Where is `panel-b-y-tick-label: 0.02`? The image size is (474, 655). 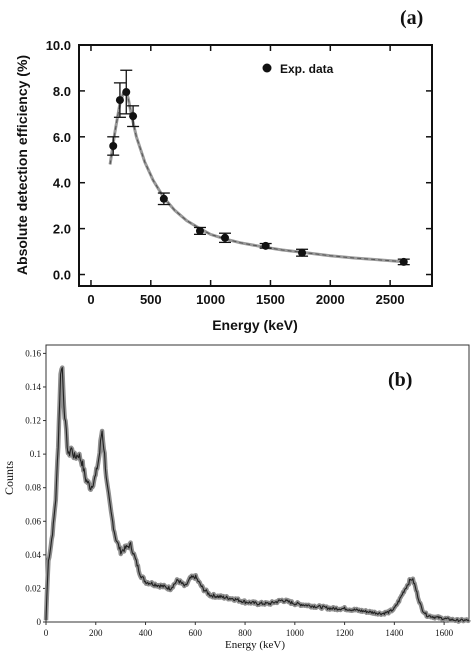
panel-b-y-tick-label: 0.02 is located at coordinates (33, 588).